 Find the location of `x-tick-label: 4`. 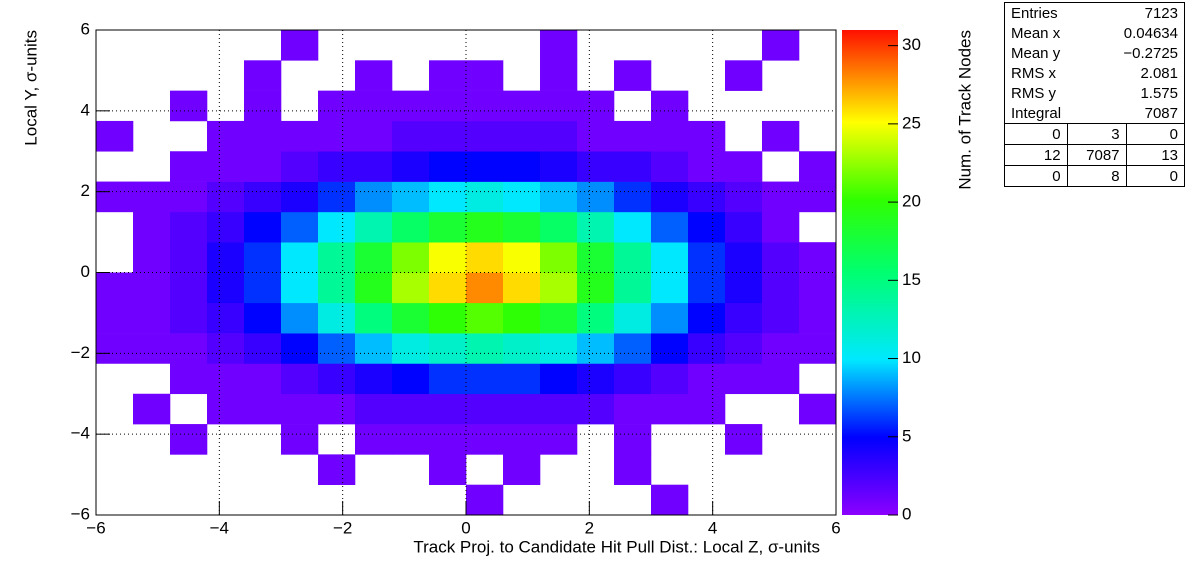

x-tick-label: 4 is located at coordinates (712, 527).